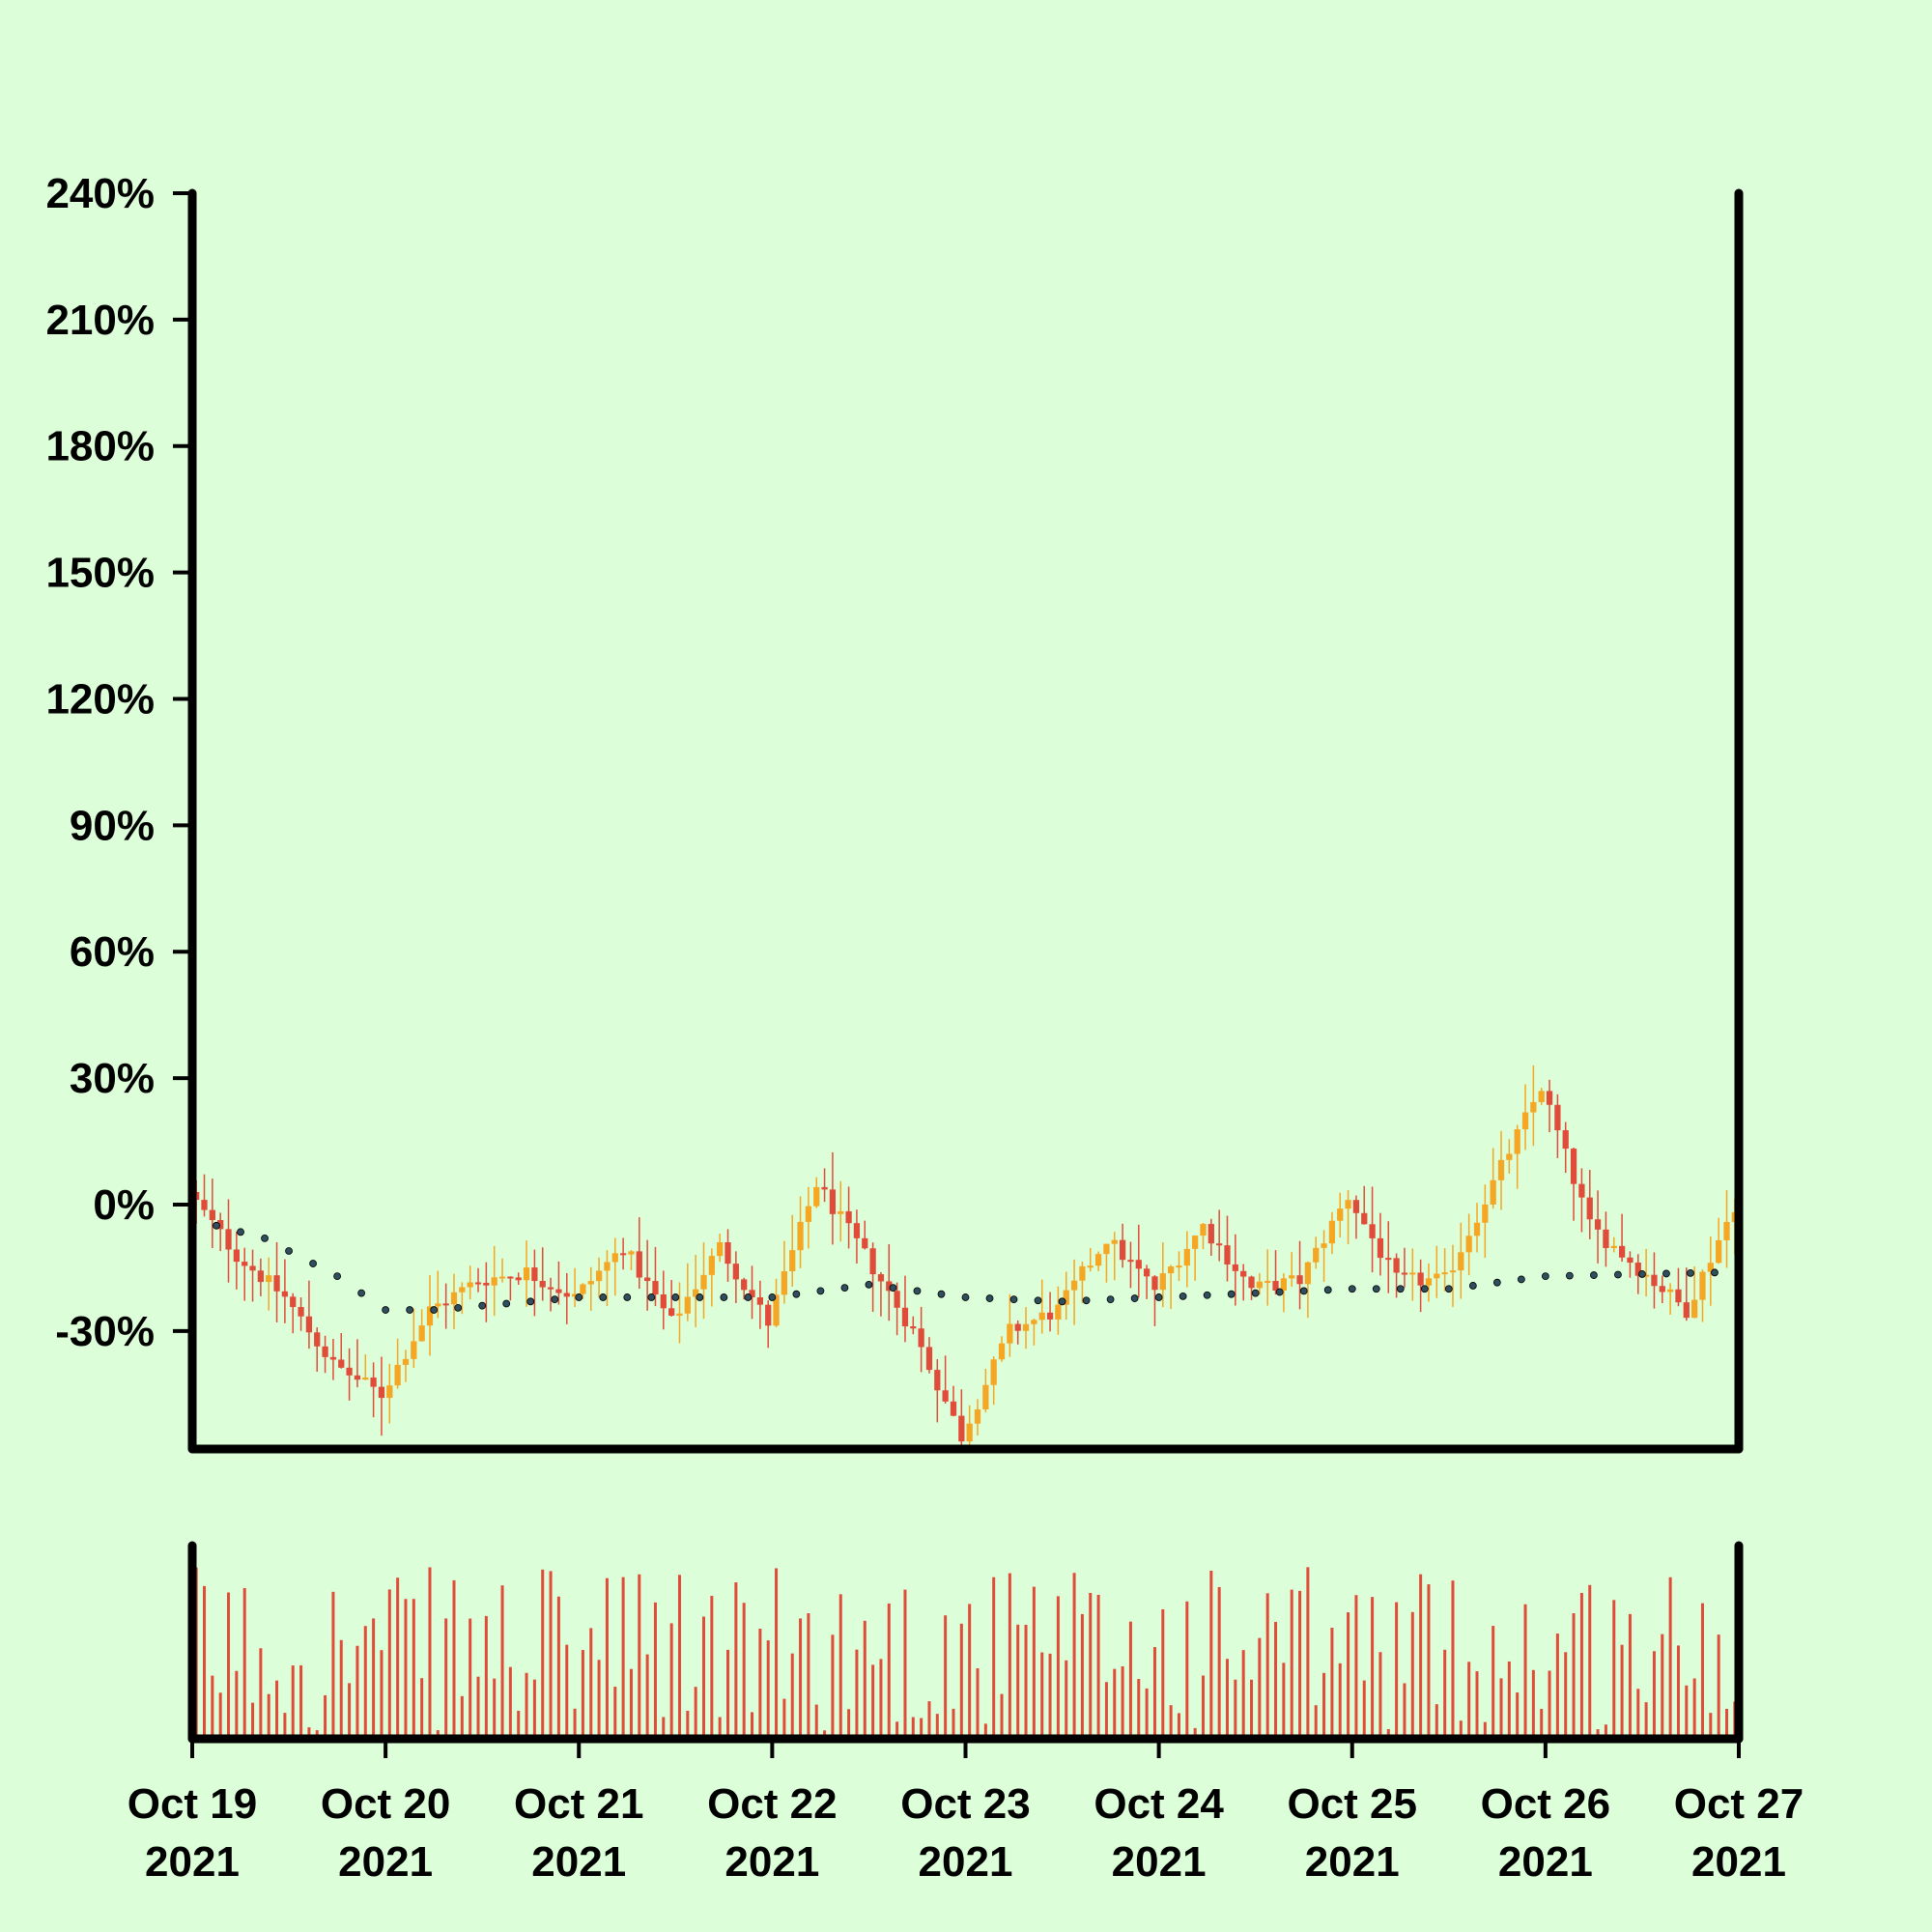 This screenshot has width=1932, height=1932. What do you see at coordinates (100, 573) in the screenshot?
I see `y-tick-label: 150%` at bounding box center [100, 573].